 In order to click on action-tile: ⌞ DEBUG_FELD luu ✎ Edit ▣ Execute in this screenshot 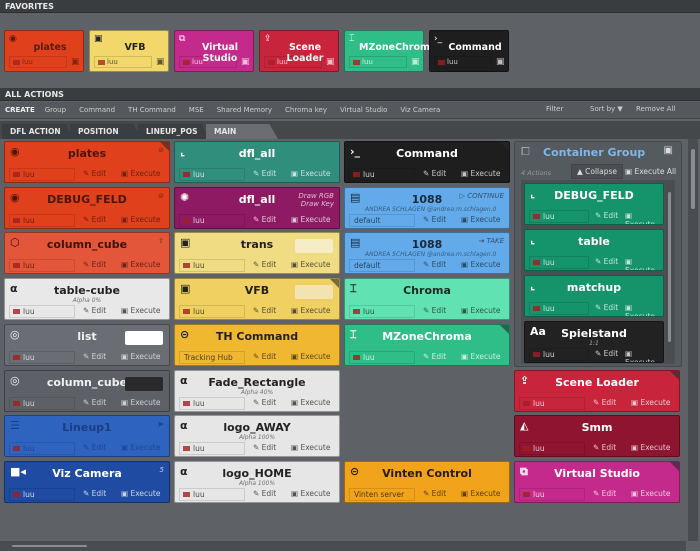, I will do `click(594, 204)`.